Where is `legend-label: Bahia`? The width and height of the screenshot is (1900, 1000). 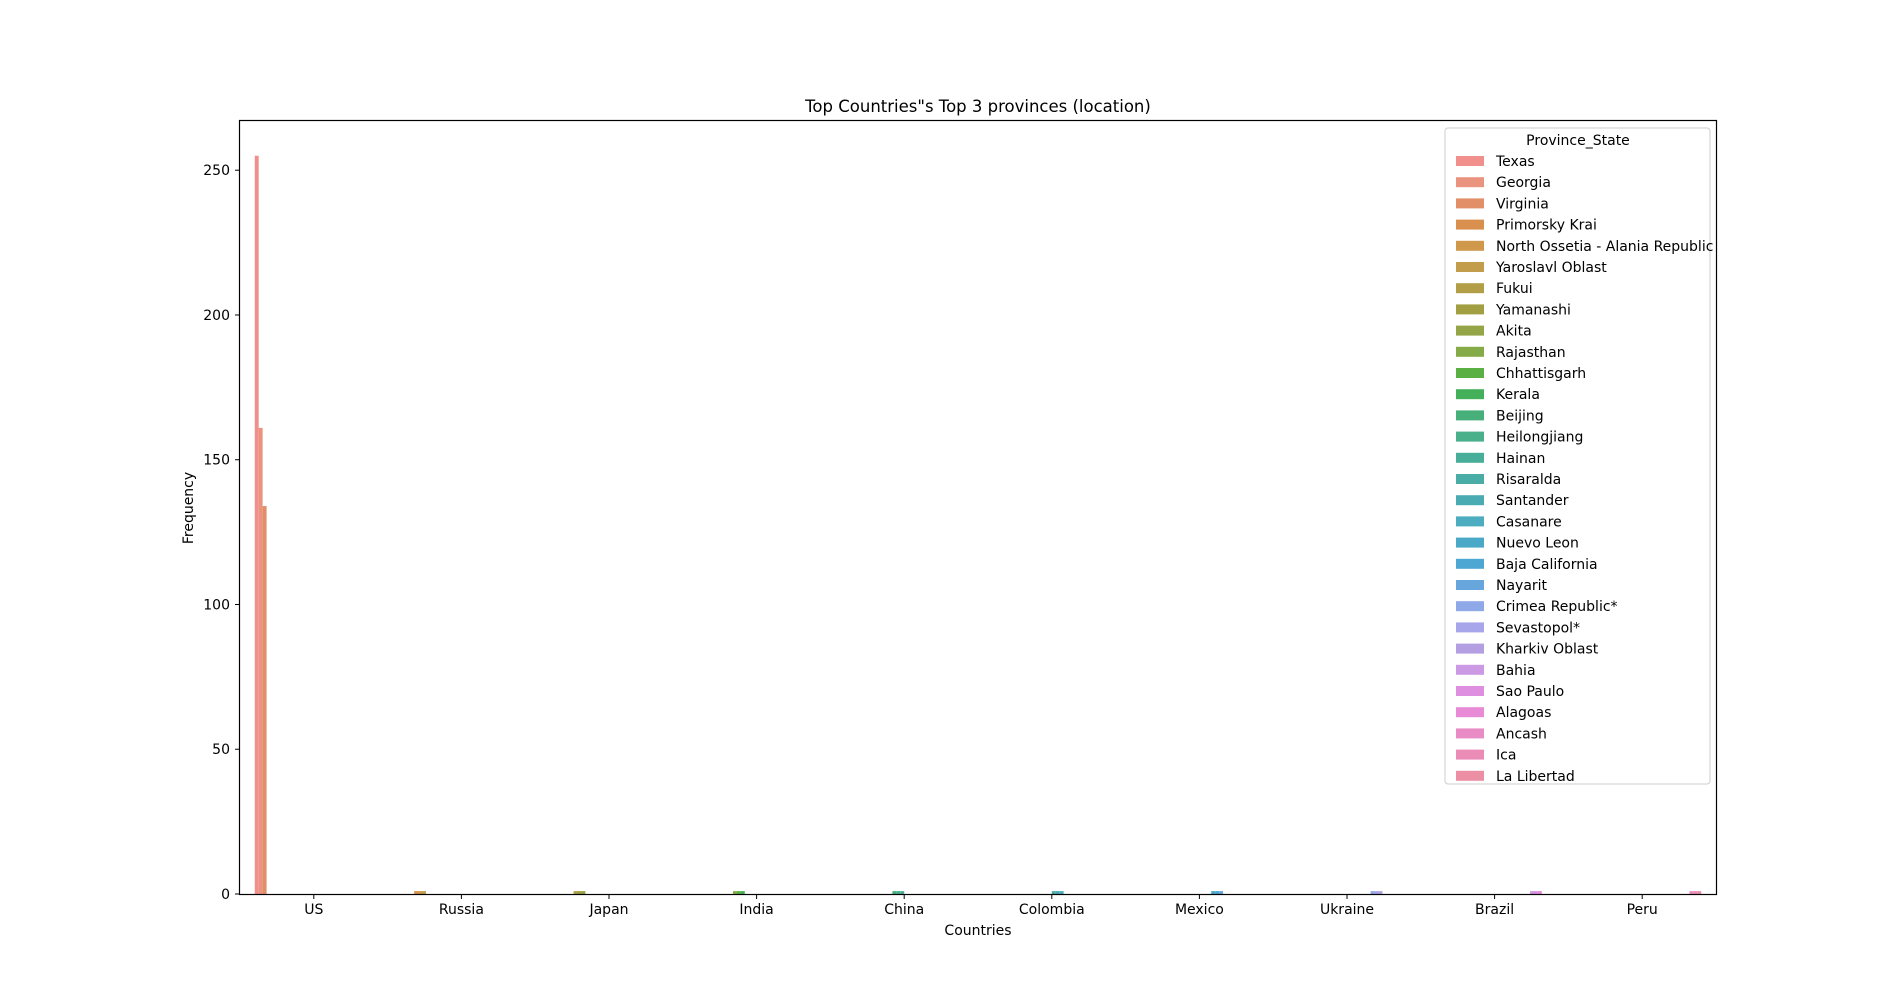
legend-label: Bahia is located at coordinates (1516, 671).